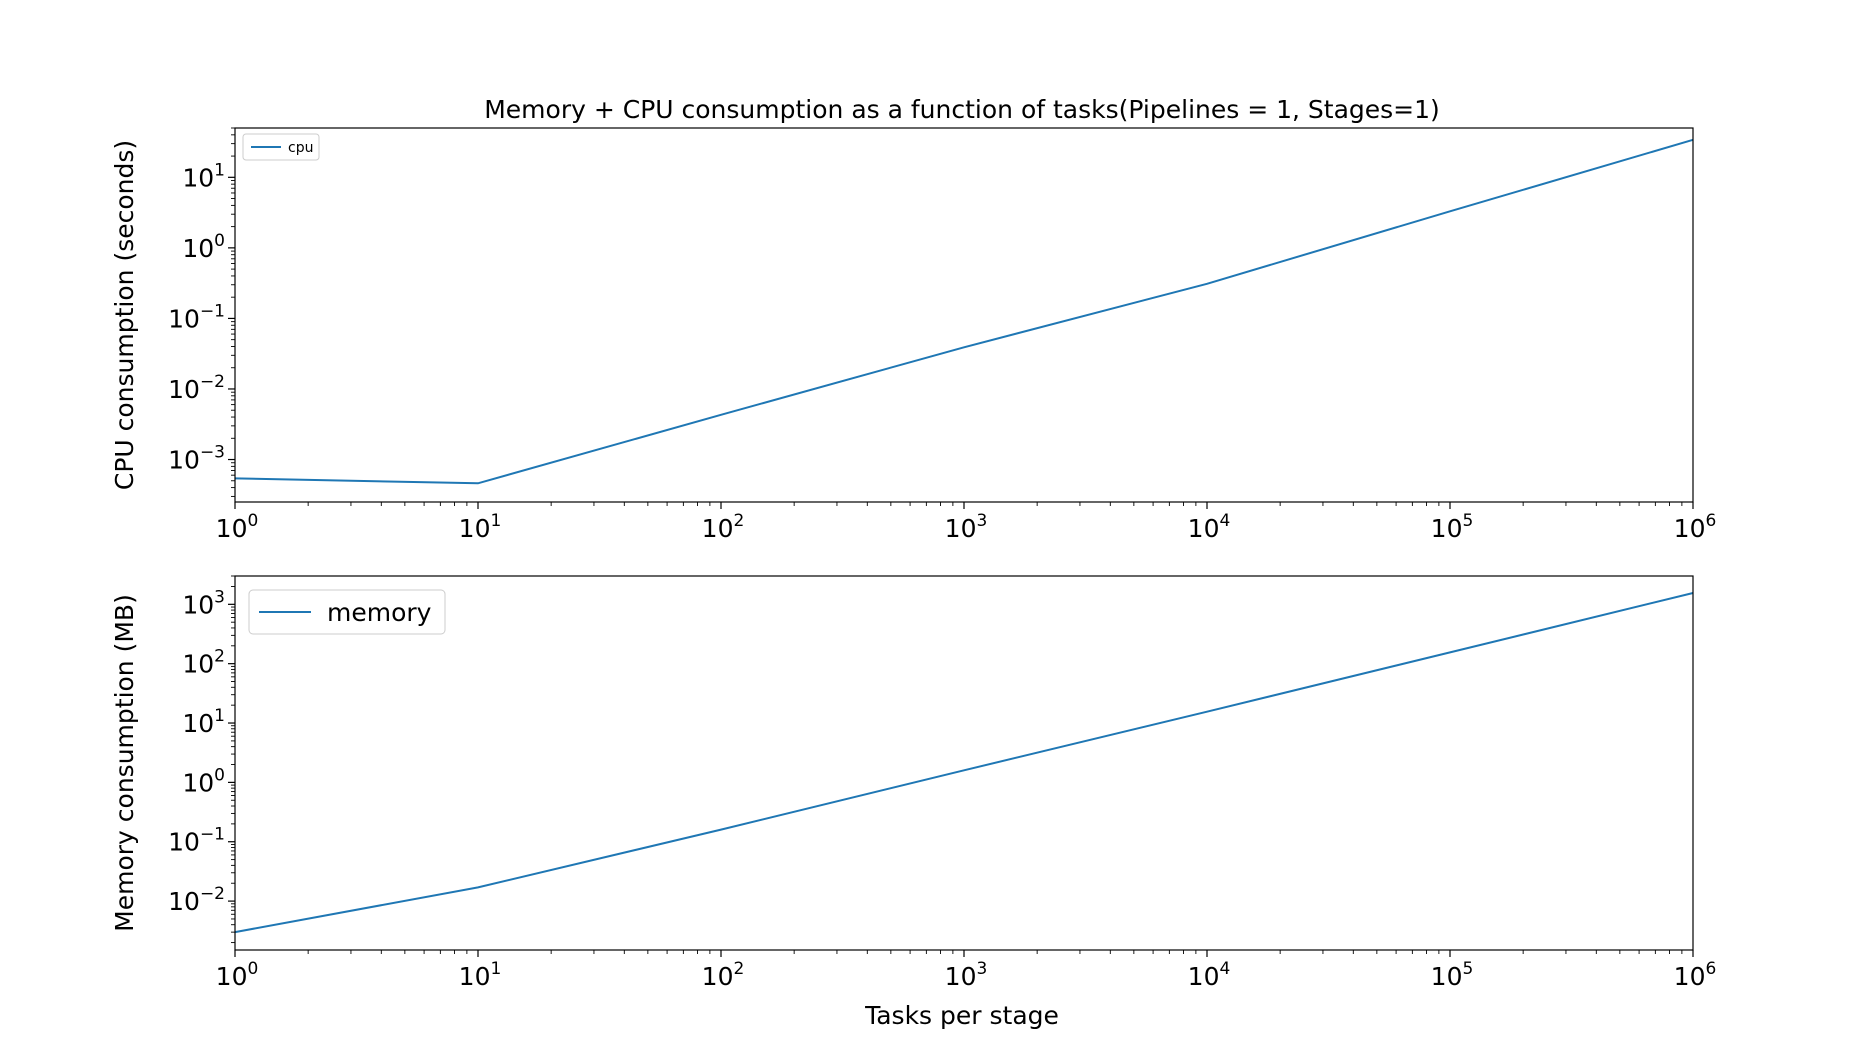 The height and width of the screenshot is (1050, 1850). What do you see at coordinates (124, 315) in the screenshot?
I see `y-axis-label: CPU consumption (seconds)` at bounding box center [124, 315].